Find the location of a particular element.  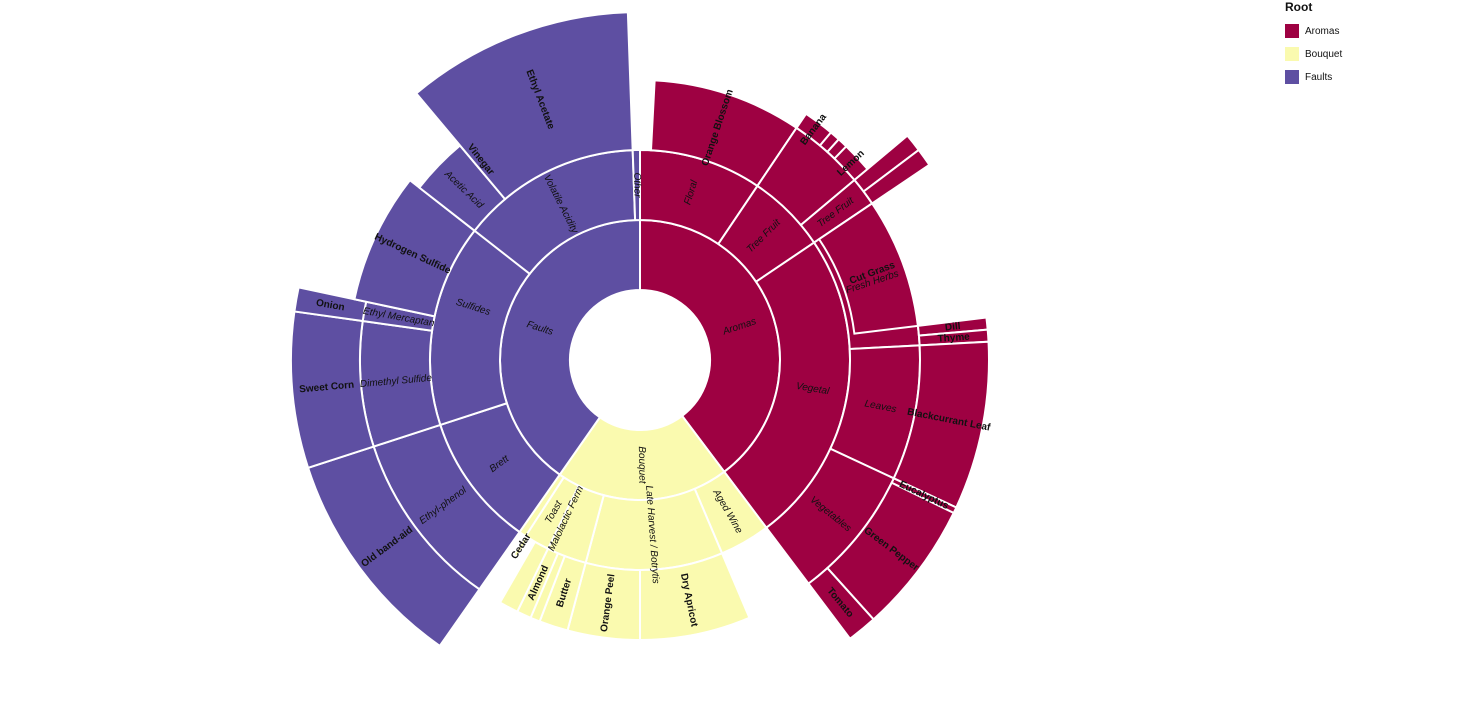

legend-swatch-aromas is located at coordinates (1292, 31).